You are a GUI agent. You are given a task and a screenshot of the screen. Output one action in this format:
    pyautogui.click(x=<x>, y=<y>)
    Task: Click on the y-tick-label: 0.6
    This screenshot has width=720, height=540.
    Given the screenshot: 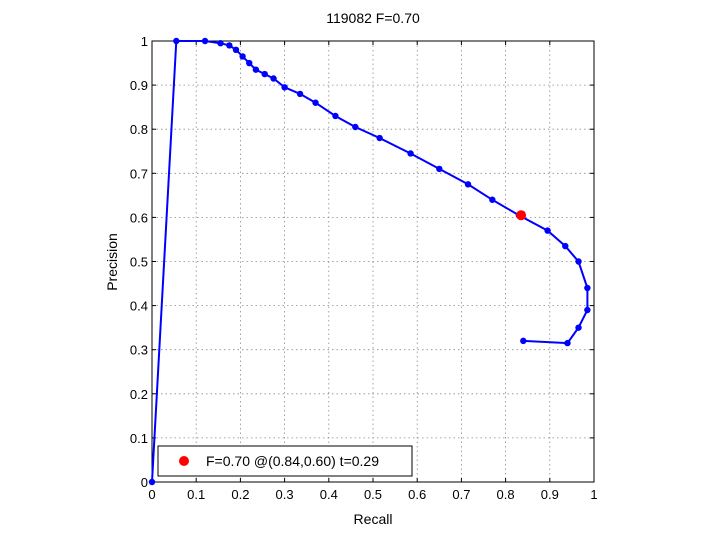 What is the action you would take?
    pyautogui.click(x=139, y=217)
    